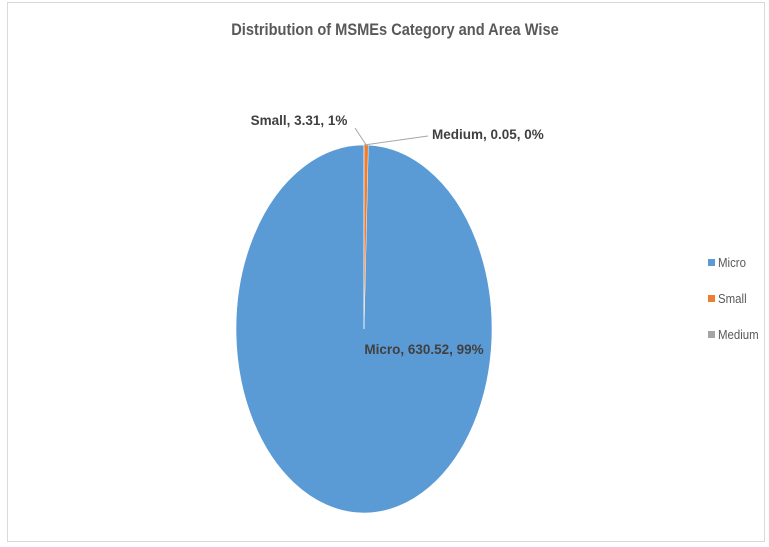  I want to click on legend-swatch-medium, so click(711, 334).